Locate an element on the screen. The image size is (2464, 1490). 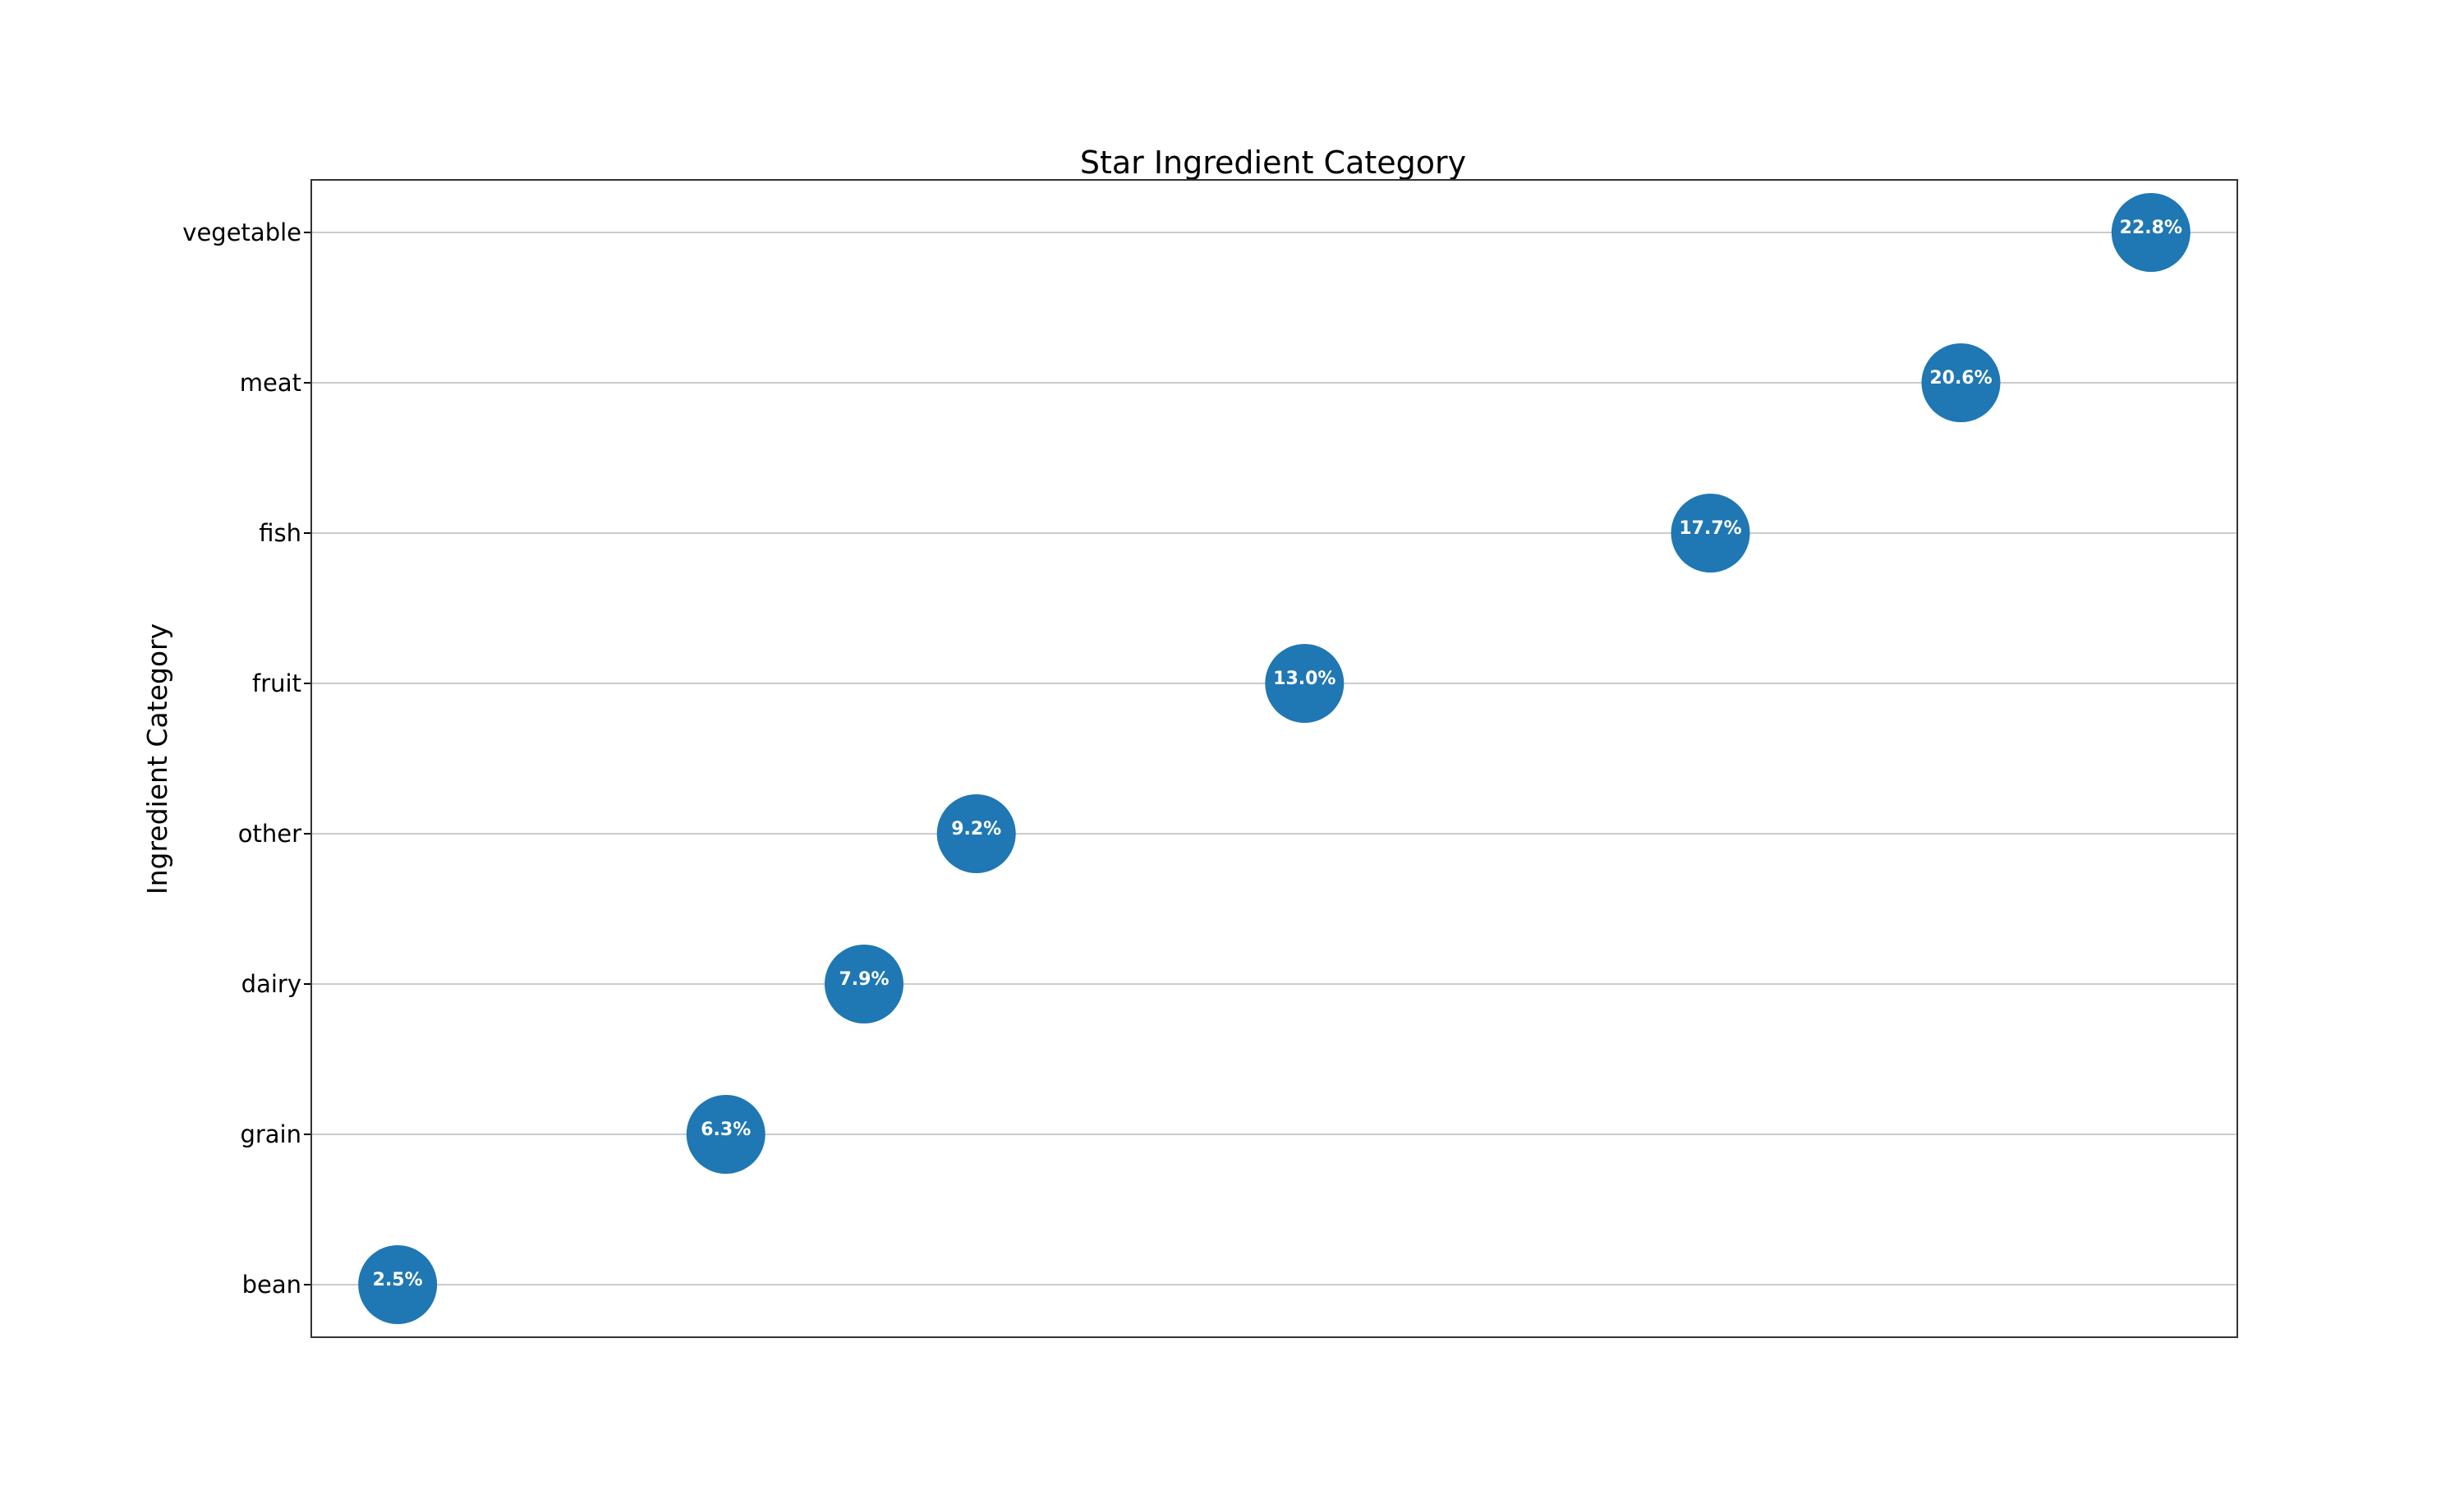
data-point-dairy is located at coordinates (864, 984).